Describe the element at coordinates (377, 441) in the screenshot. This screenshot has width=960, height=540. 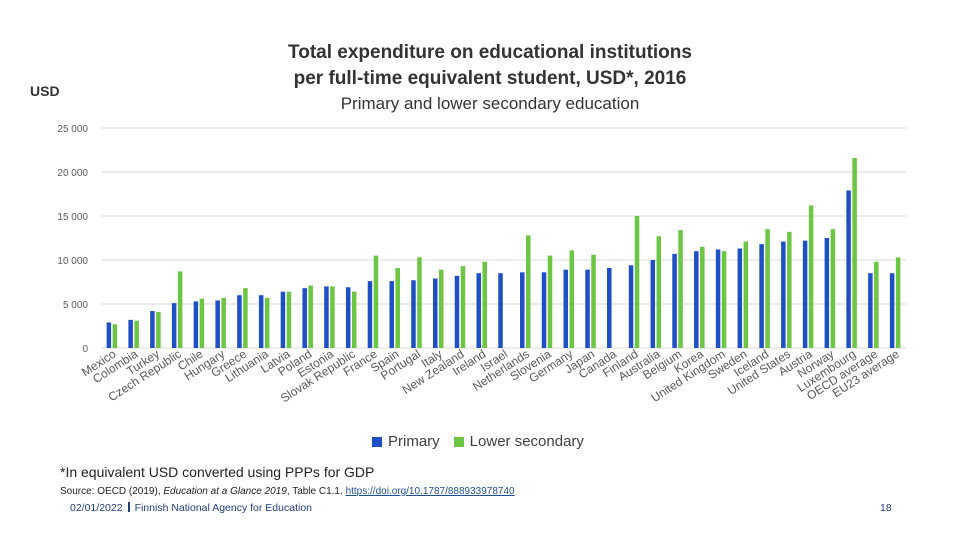
I see `legend-swatch-primary` at that location.